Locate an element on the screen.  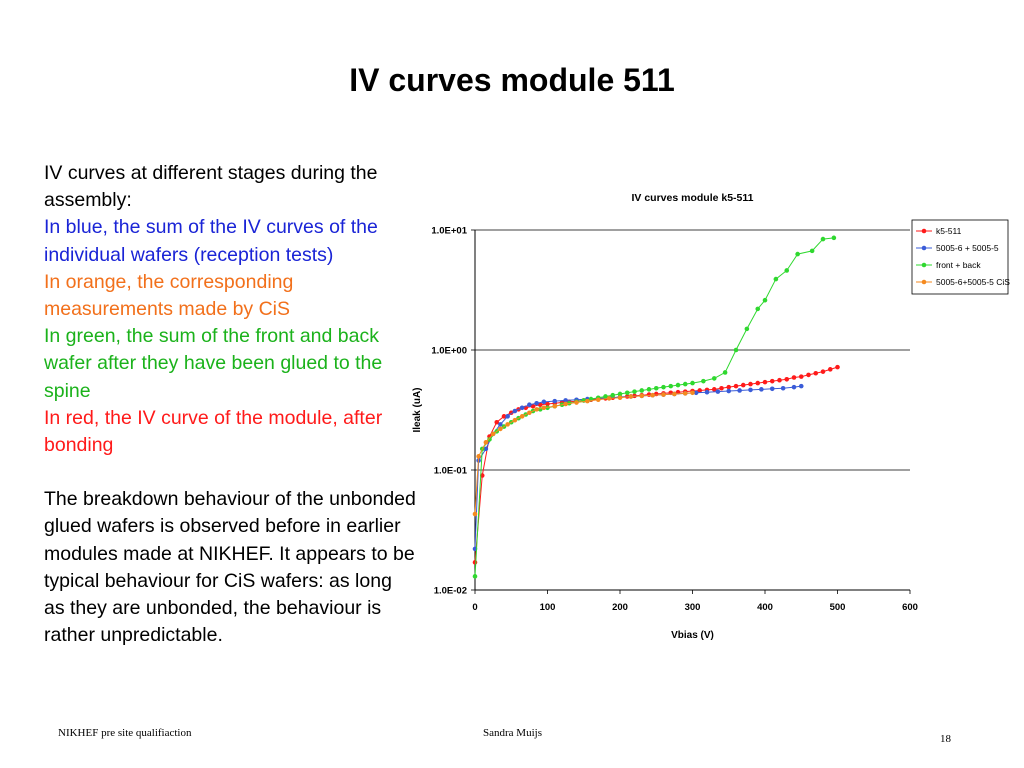
y-axis-label: Ileak (uA) is located at coordinates (417, 409).